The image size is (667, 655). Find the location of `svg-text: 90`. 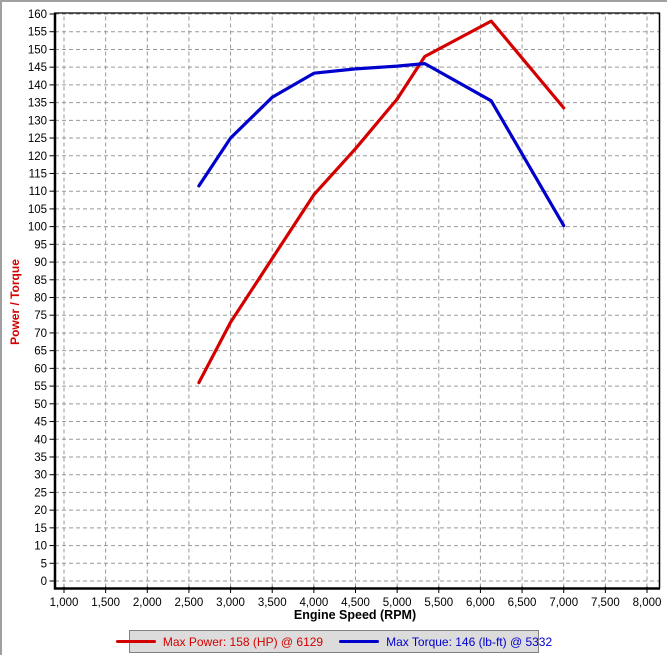

svg-text: 90 is located at coordinates (40, 263).